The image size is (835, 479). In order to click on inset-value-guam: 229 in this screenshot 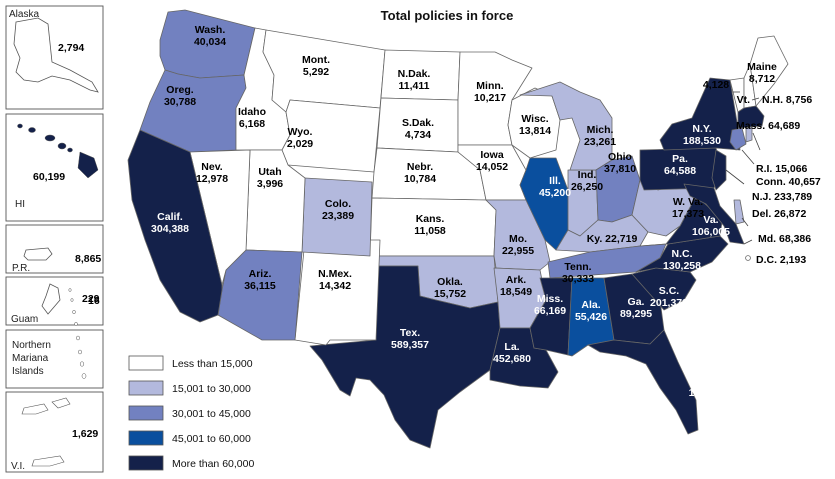, I will do `click(91, 299)`.